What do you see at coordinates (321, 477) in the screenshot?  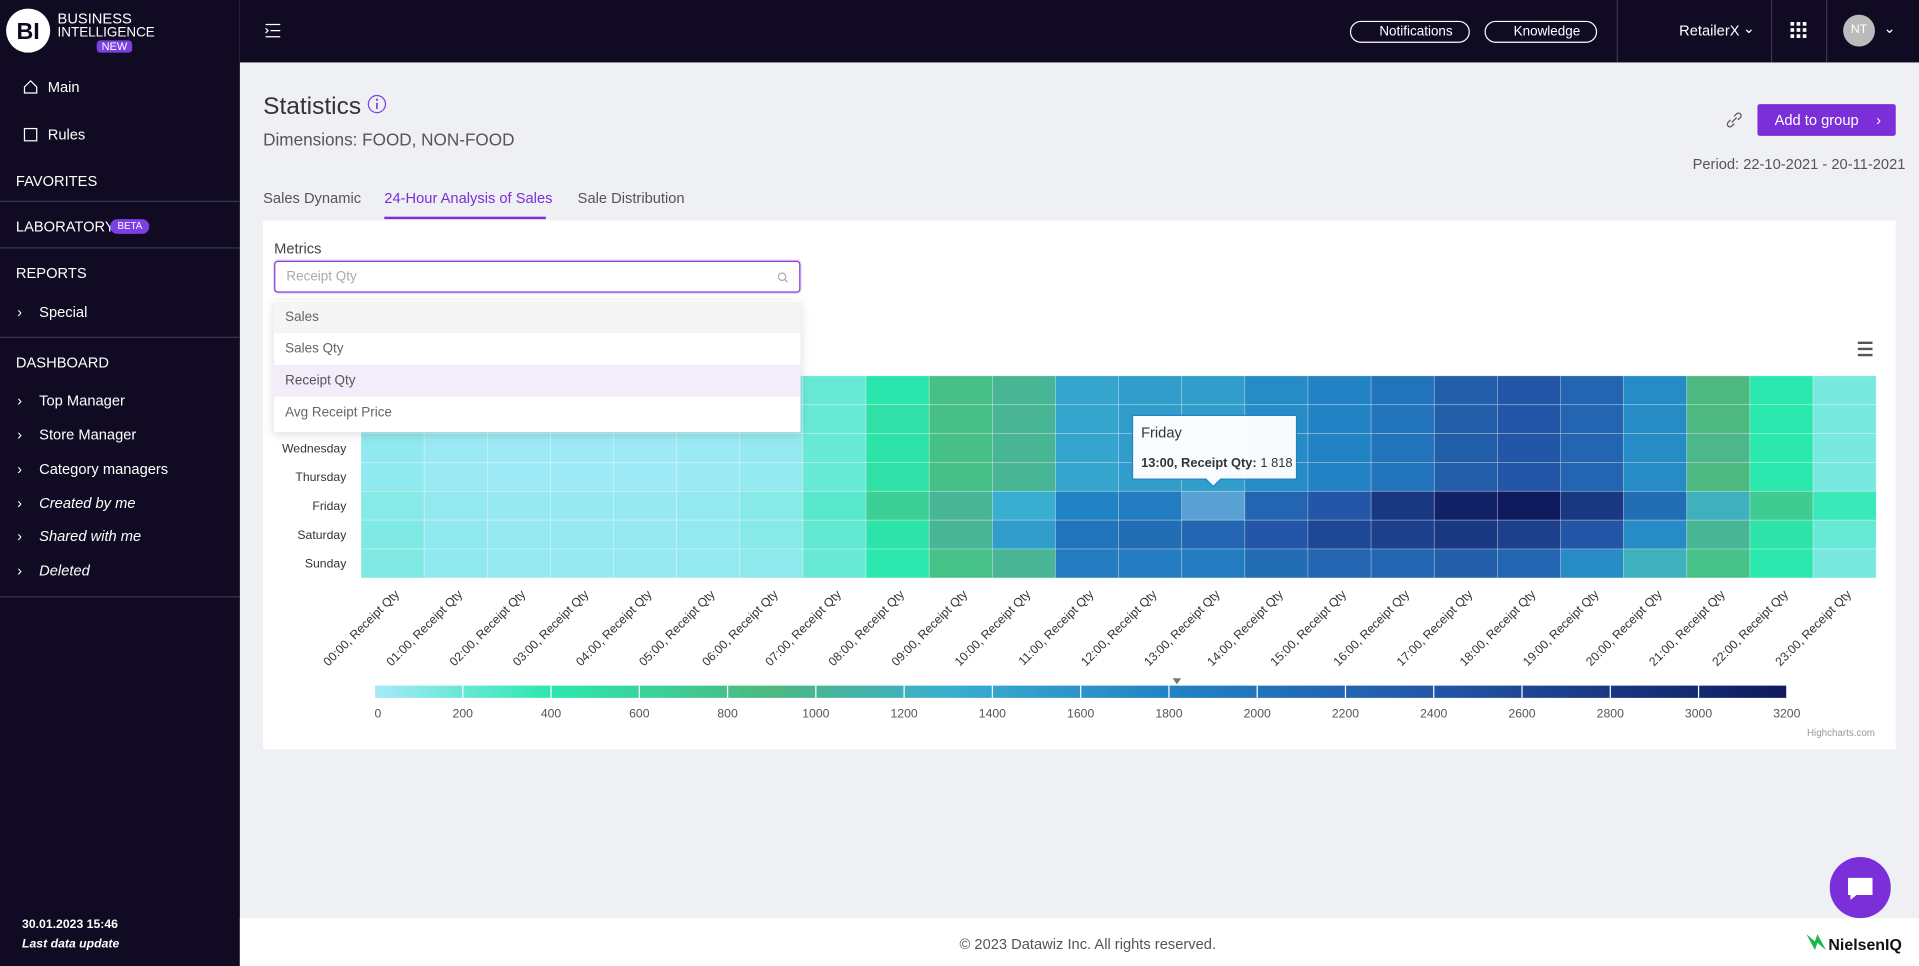 I see `y-tick-label: Thursday` at bounding box center [321, 477].